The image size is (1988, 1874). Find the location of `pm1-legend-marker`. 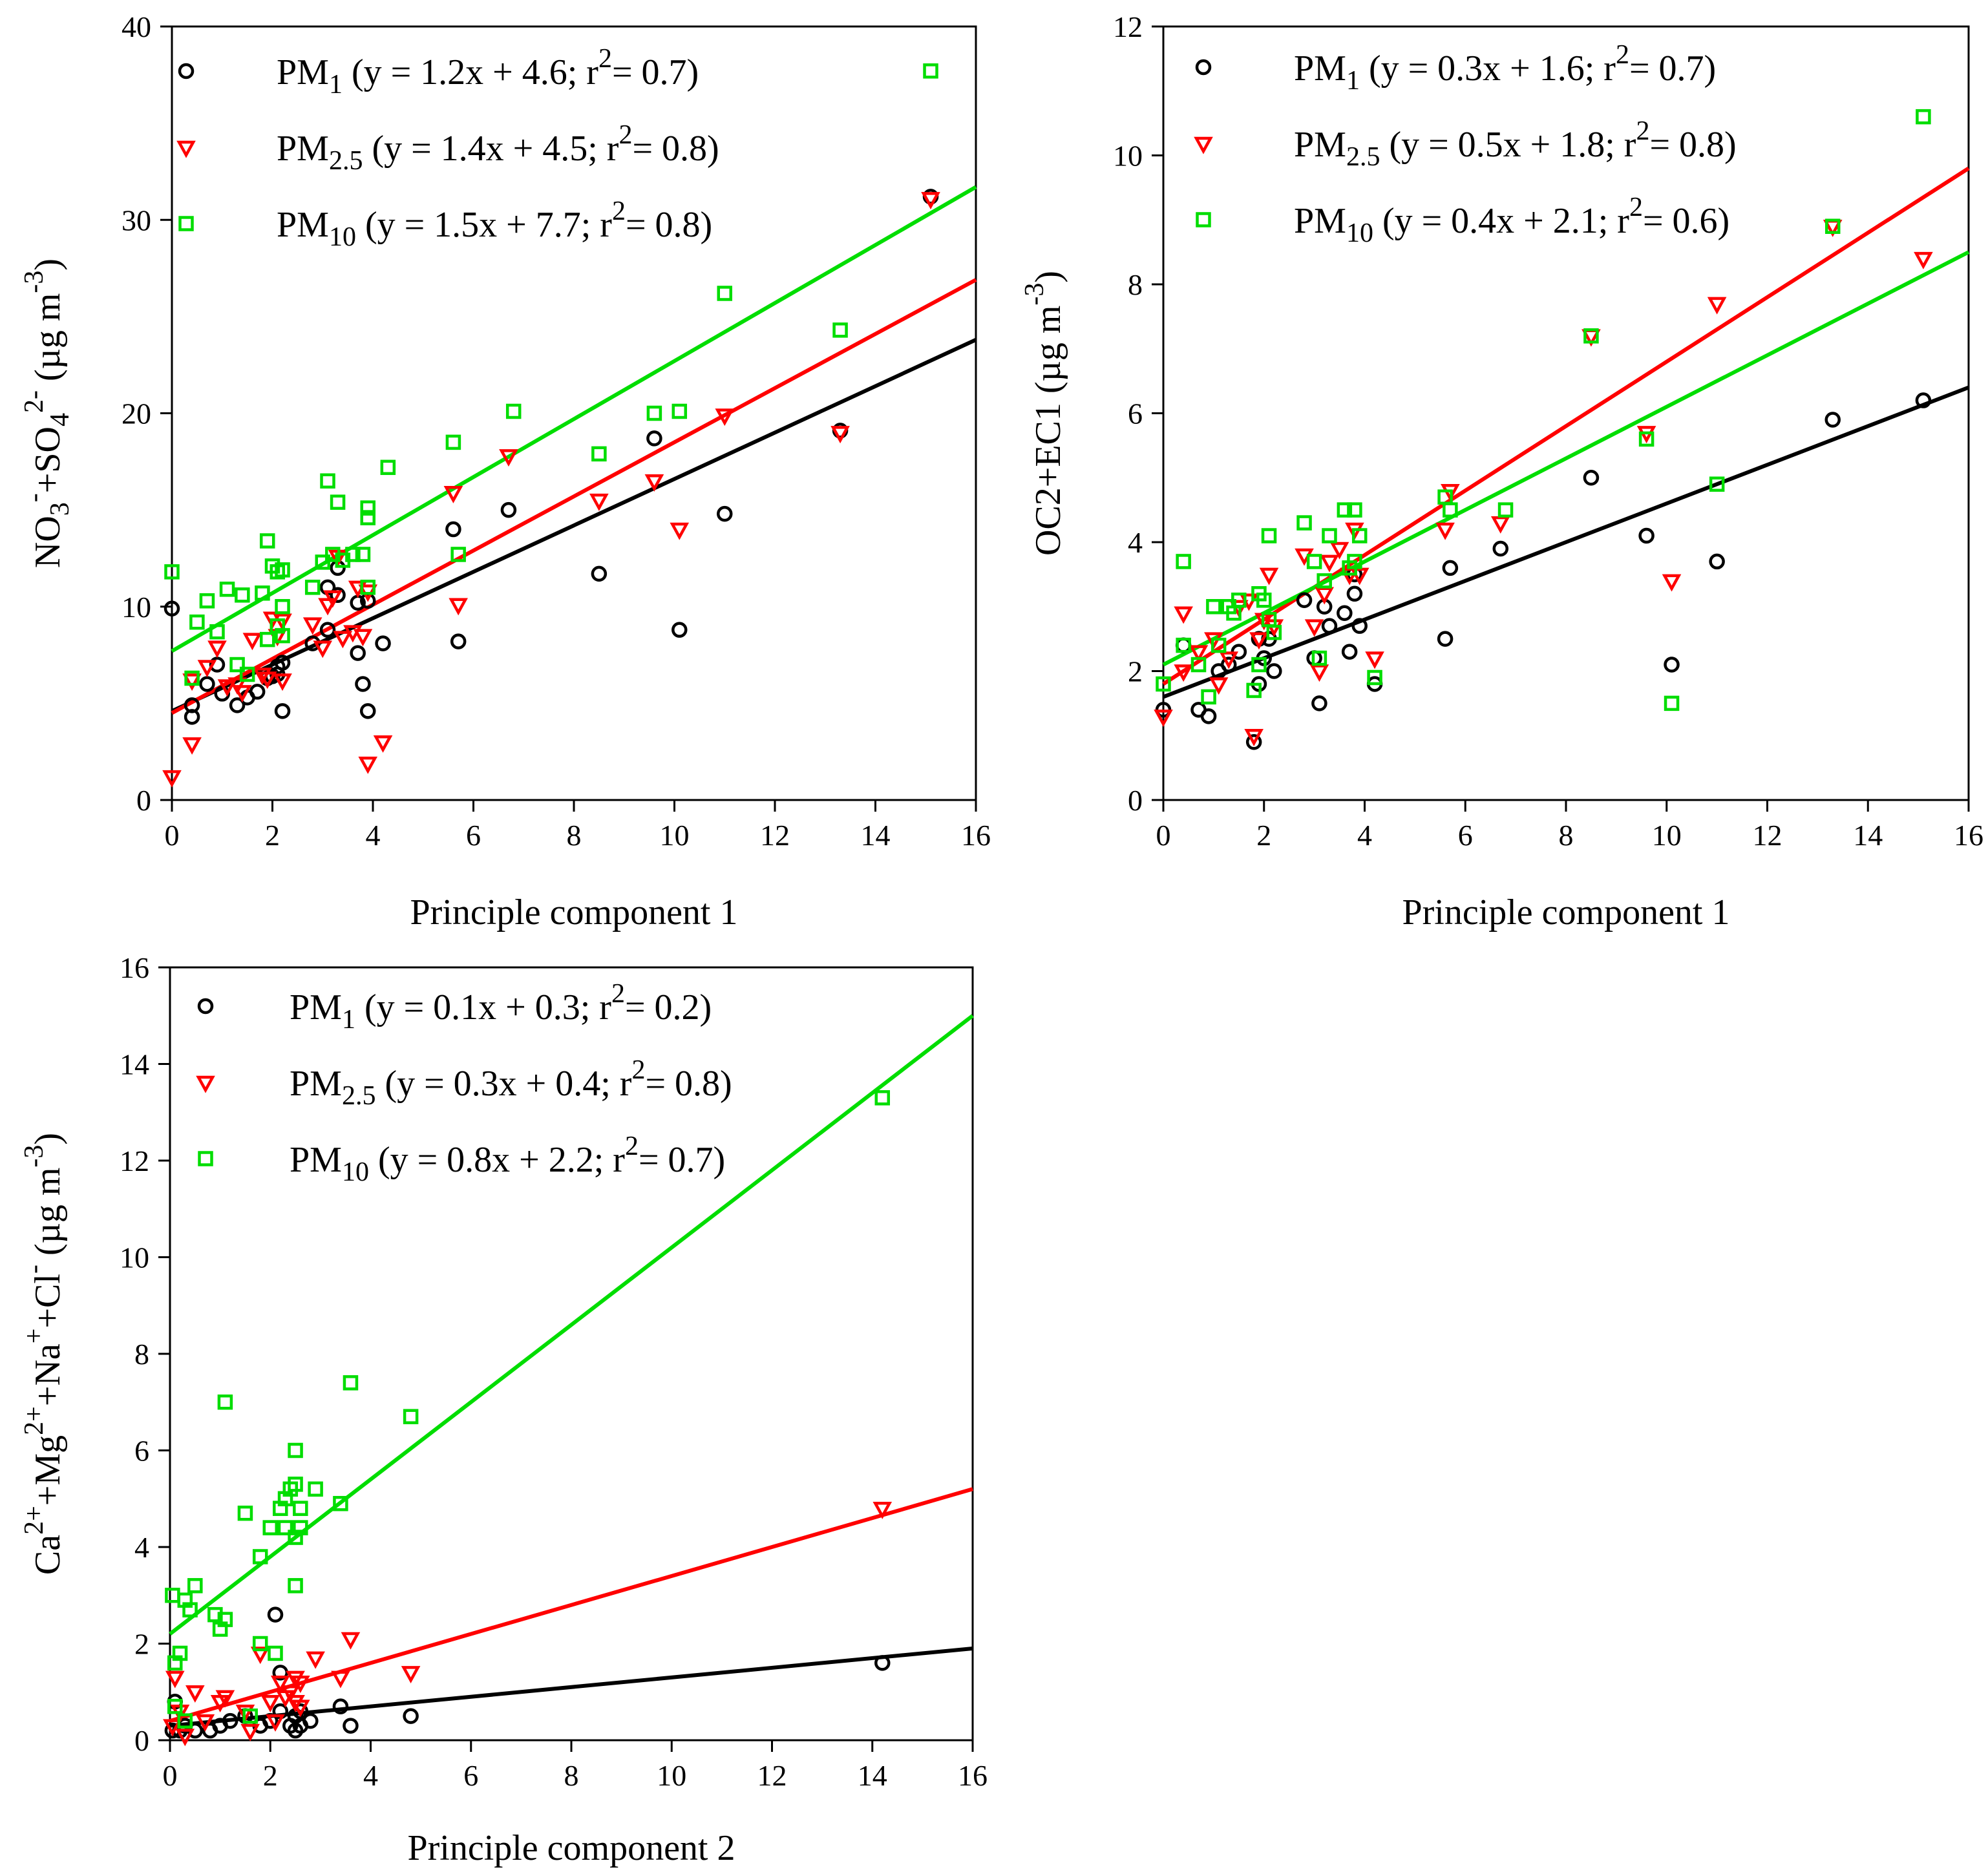

pm1-legend-marker is located at coordinates (1204, 67).